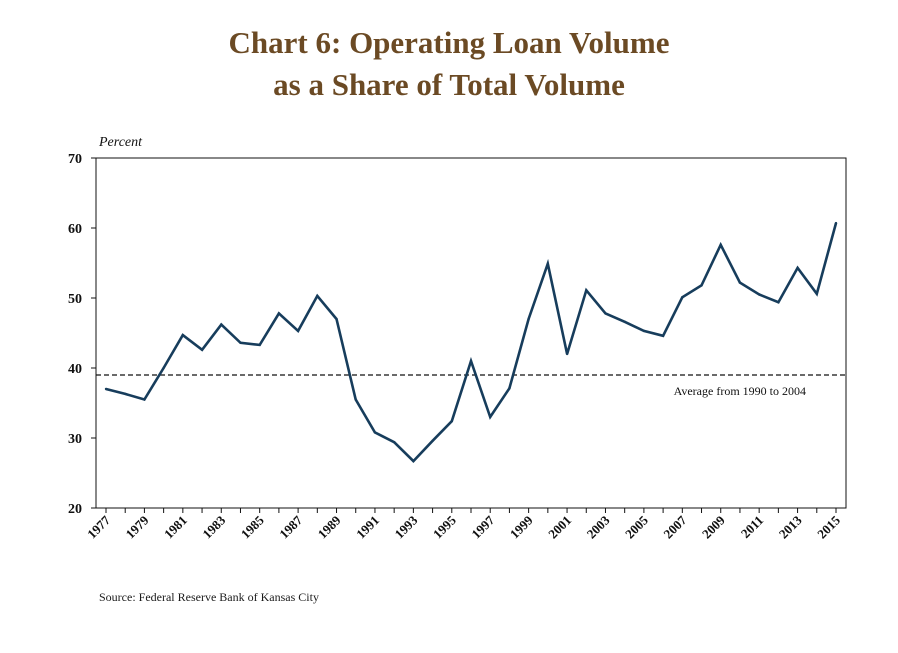 The height and width of the screenshot is (653, 898). I want to click on chart-title-line-1: Chart 6: Operating Loan Volume, so click(449, 42).